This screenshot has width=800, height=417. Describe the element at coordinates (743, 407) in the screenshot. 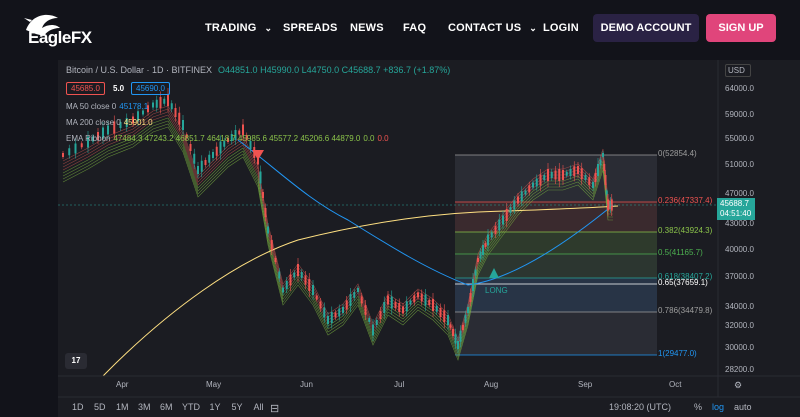

I see `auto-toggle: auto` at that location.